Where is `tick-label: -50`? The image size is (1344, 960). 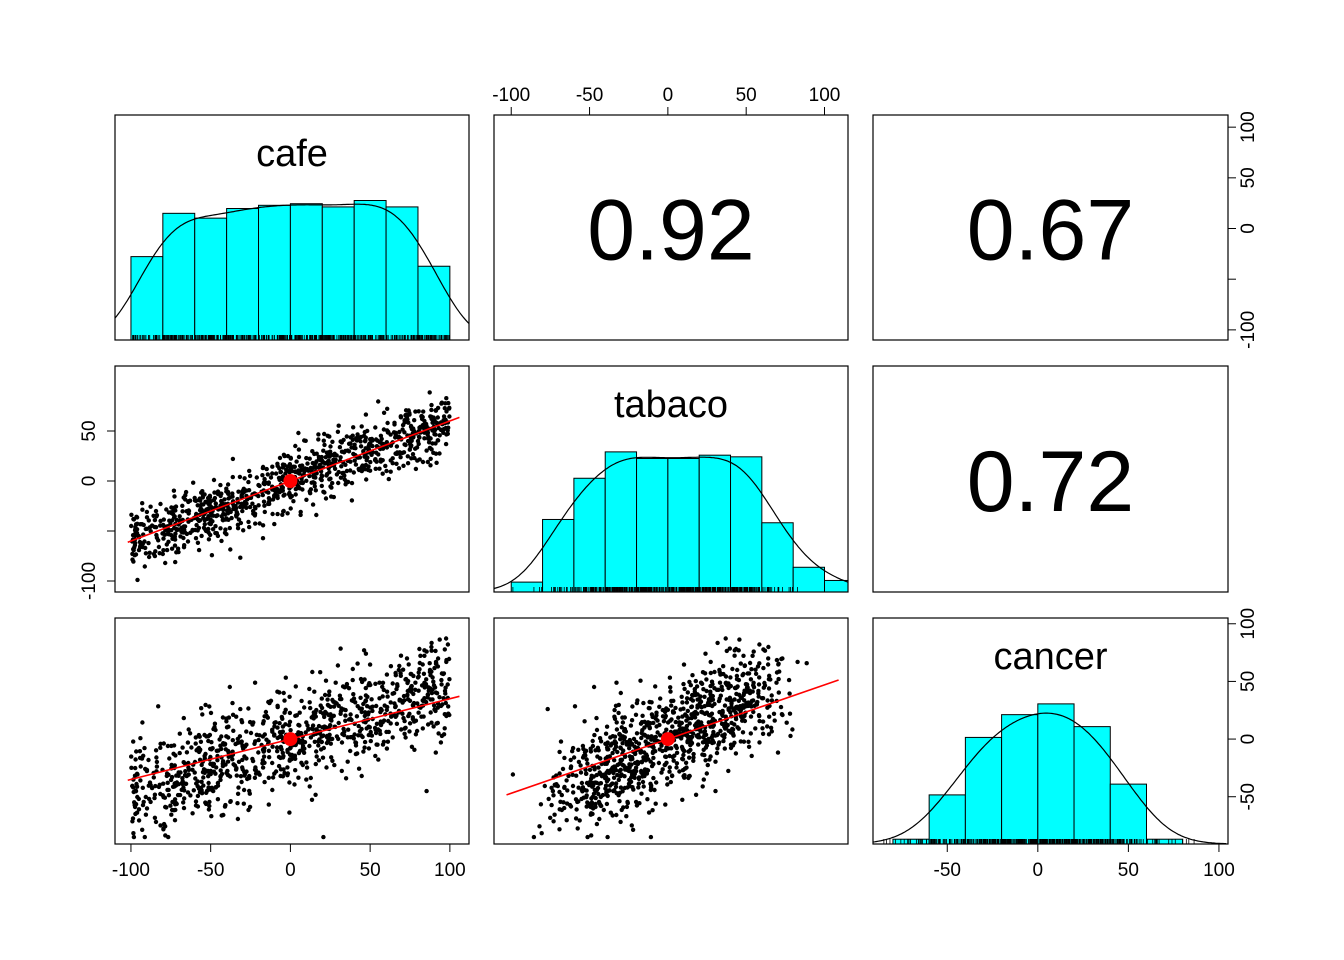
tick-label: -50 is located at coordinates (589, 95).